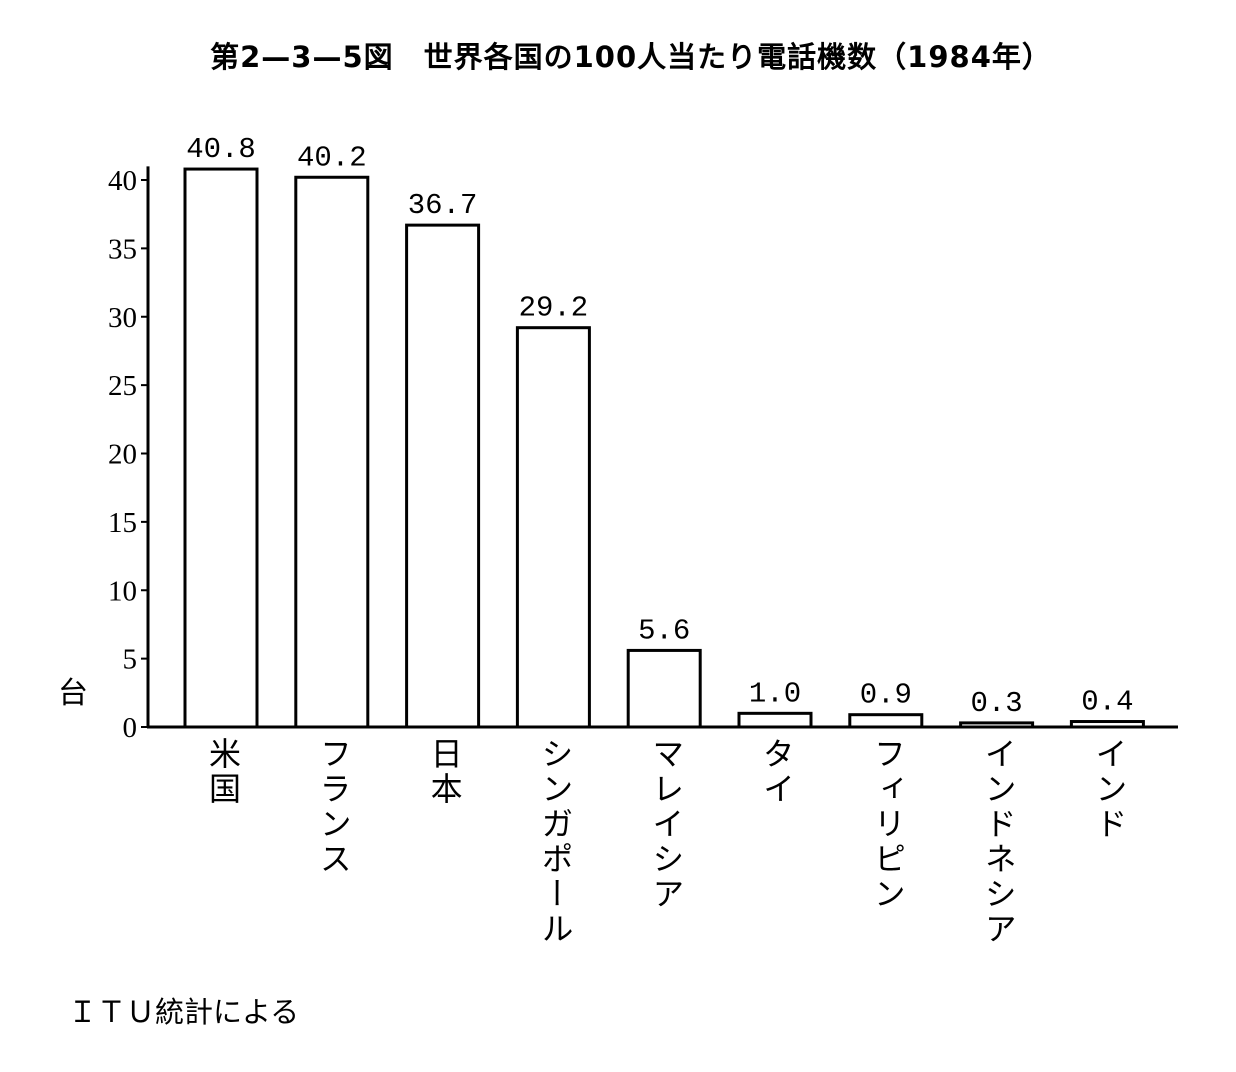  What do you see at coordinates (631, 57) in the screenshot?
I see `chart-title: 第2—3—5図 世界各国の100人当たり電話機数（1984年）` at bounding box center [631, 57].